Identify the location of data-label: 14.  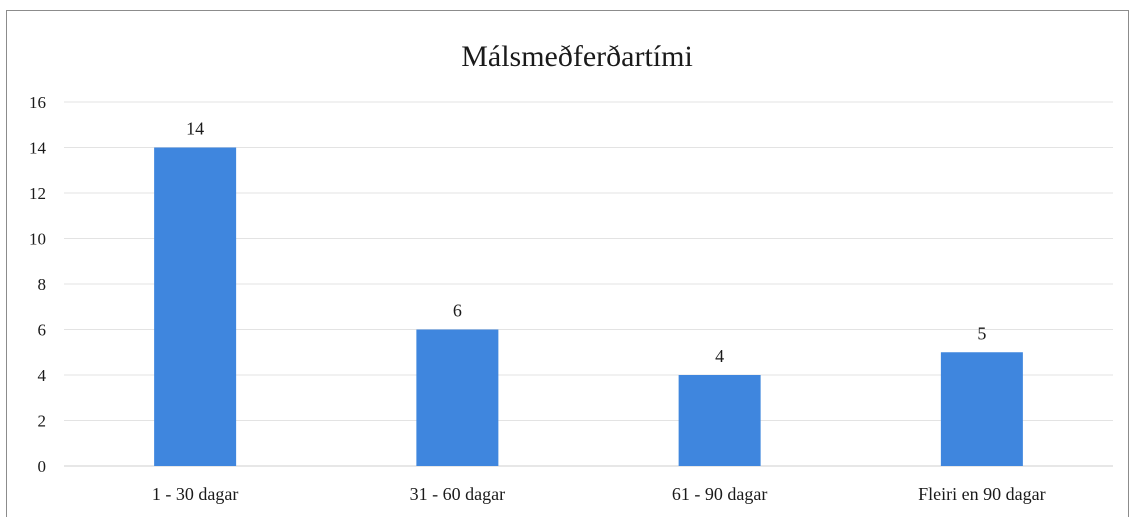
(195, 129).